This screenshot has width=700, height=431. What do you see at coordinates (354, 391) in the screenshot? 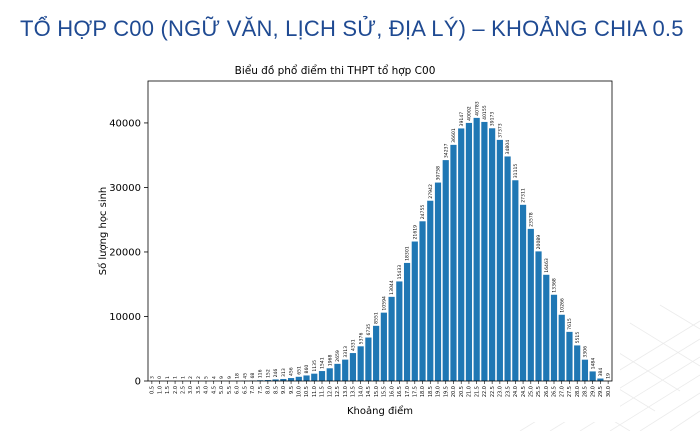
I see `x-tick-label: 13.5` at bounding box center [354, 391].